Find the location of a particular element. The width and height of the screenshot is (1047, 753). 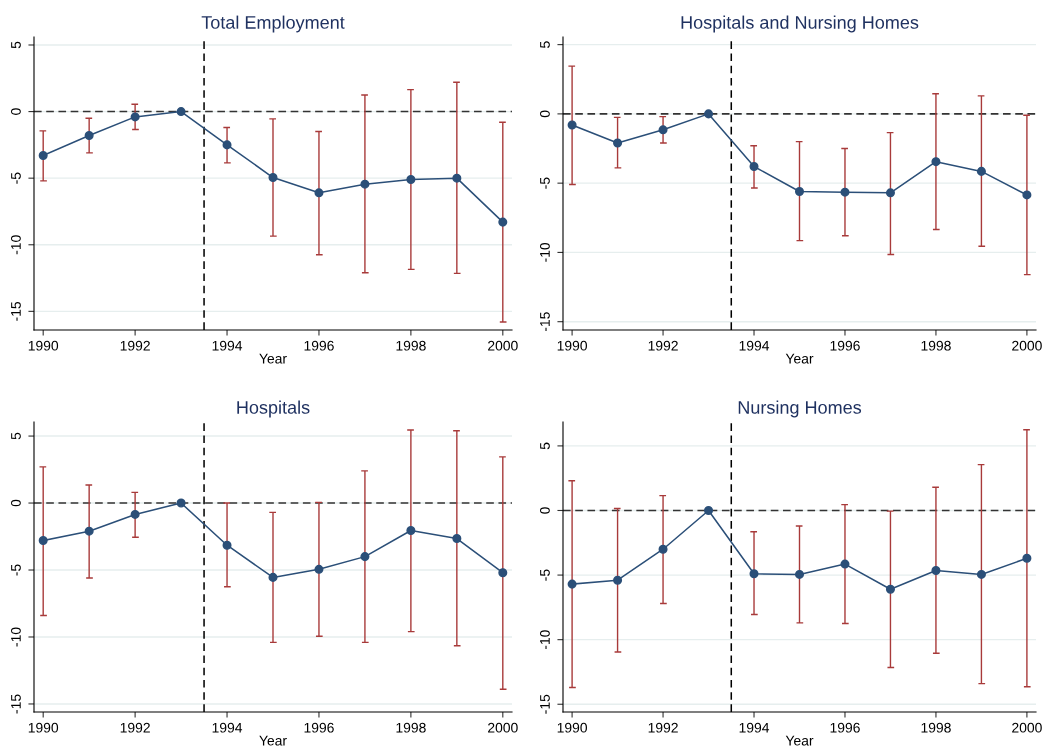

chart-title: Hospitals is located at coordinates (273, 409).